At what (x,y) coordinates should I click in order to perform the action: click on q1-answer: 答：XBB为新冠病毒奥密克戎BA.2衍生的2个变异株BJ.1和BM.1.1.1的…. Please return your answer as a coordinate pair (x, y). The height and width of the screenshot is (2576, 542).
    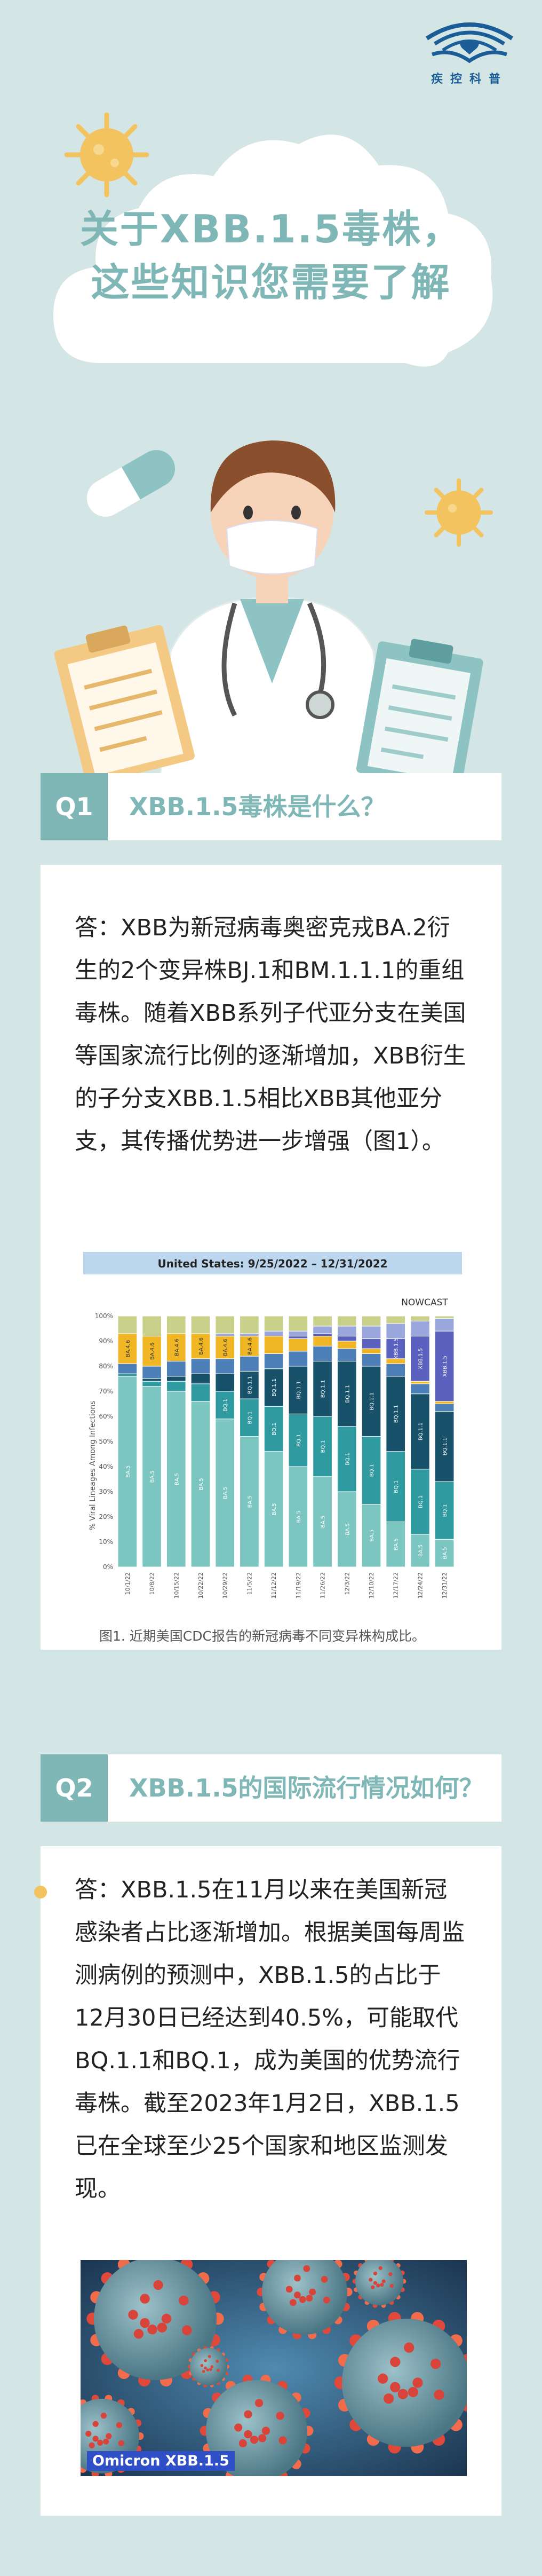
    Looking at the image, I should click on (271, 1035).